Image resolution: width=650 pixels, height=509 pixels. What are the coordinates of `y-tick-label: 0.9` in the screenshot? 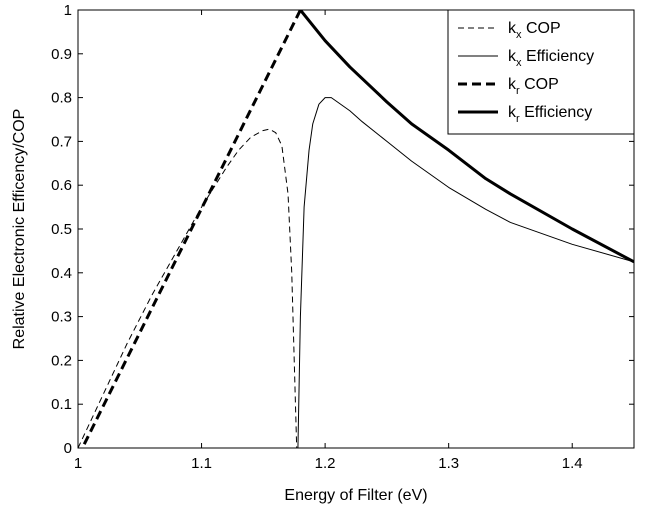 It's located at (61, 54).